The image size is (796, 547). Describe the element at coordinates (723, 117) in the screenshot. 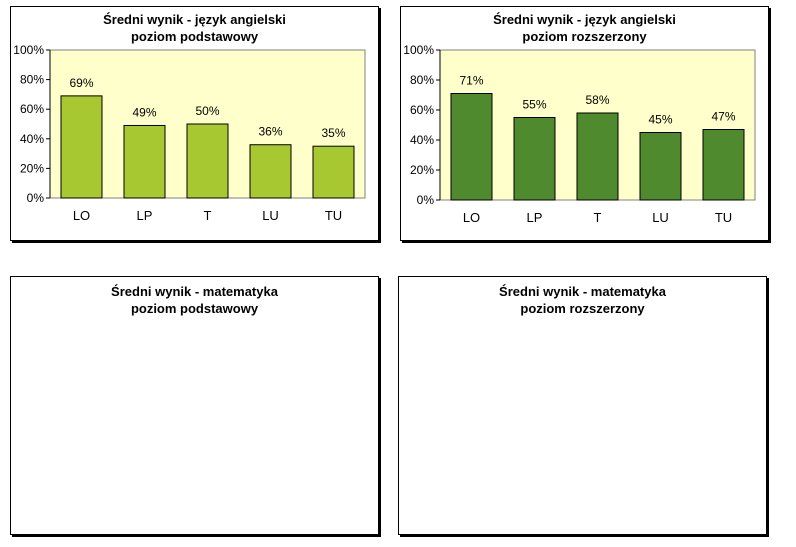

I see `data-label: 47%` at that location.